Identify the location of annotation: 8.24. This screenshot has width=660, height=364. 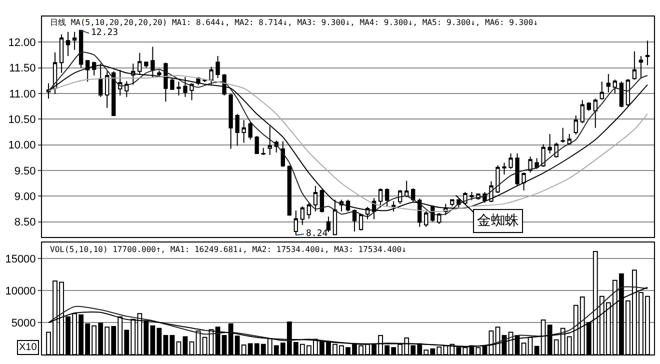
(317, 234).